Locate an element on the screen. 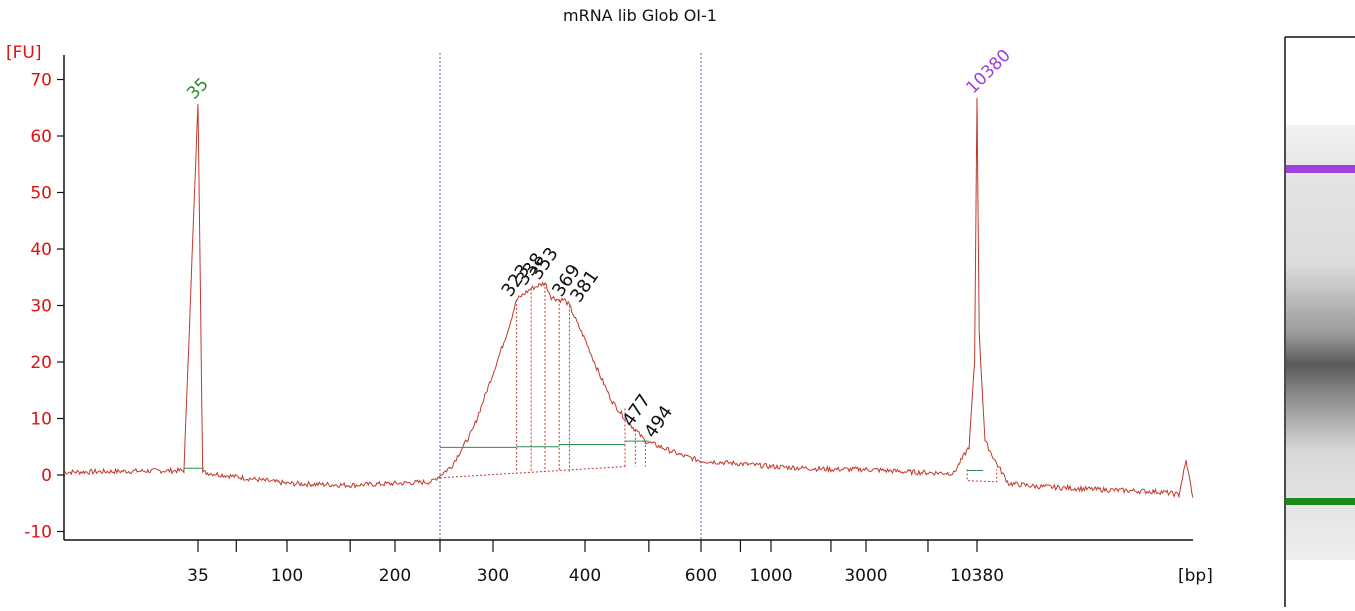 This screenshot has height=611, width=1355. gel-upper-marker-band is located at coordinates (1320, 169).